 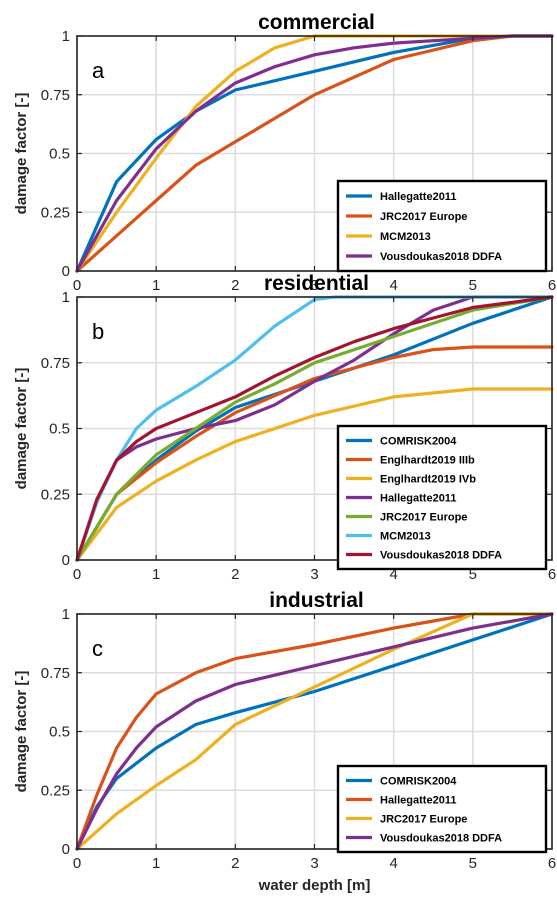 I want to click on x-axis-label: water depth [m], so click(x=314, y=885).